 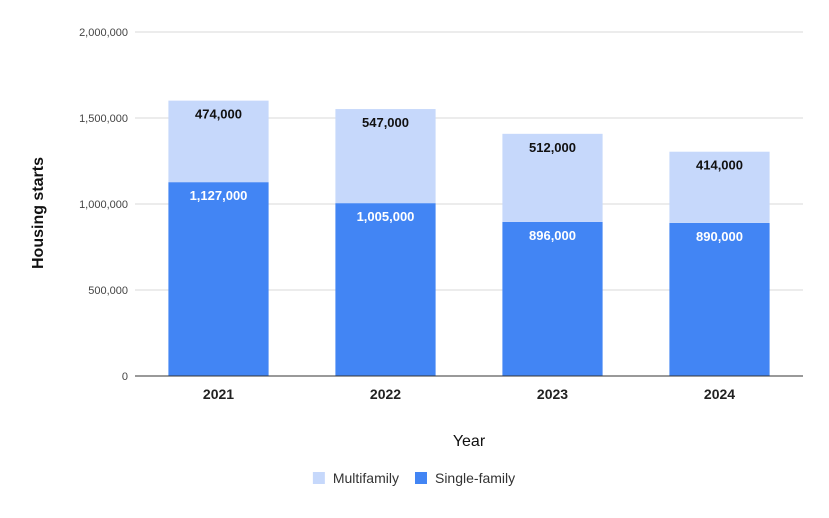 I want to click on y-tick-label: 1,500,000, so click(x=103, y=119).